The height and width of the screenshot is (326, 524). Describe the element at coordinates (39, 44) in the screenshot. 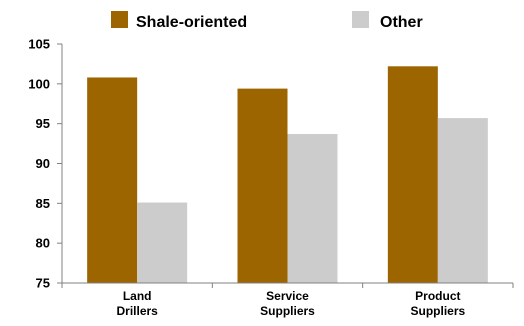

I see `y-tick-label: 105` at that location.